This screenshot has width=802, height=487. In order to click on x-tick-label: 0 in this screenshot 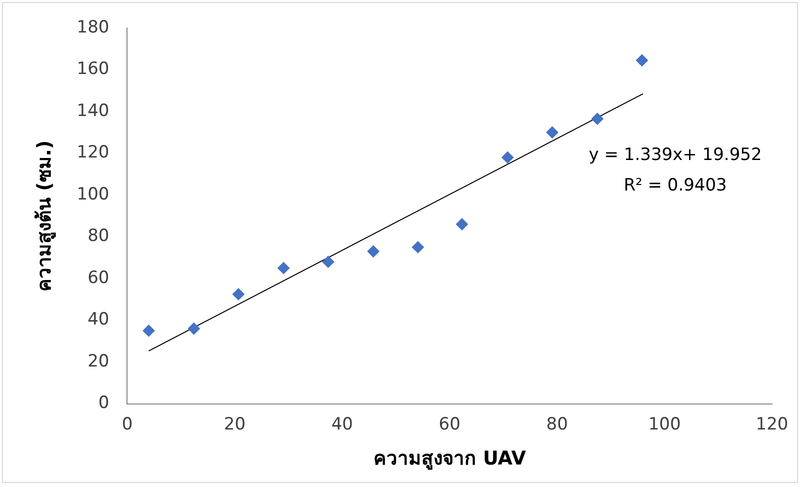, I will do `click(127, 424)`.